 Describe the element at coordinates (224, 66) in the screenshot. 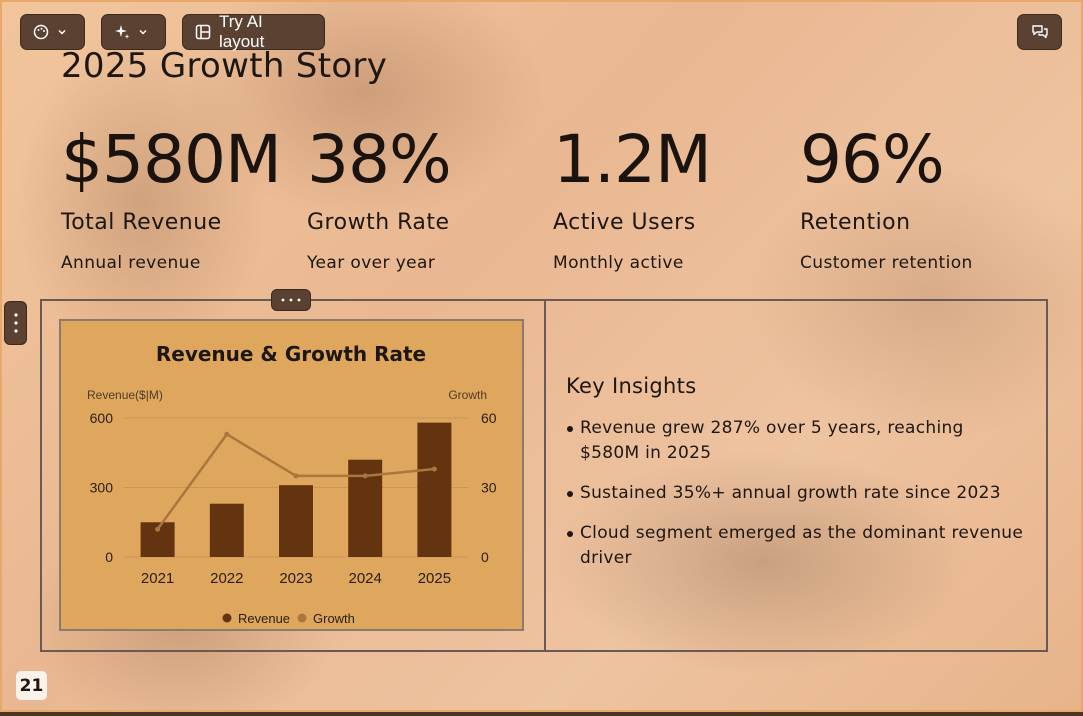

I see `slide-title: 2025 Growth Story` at that location.